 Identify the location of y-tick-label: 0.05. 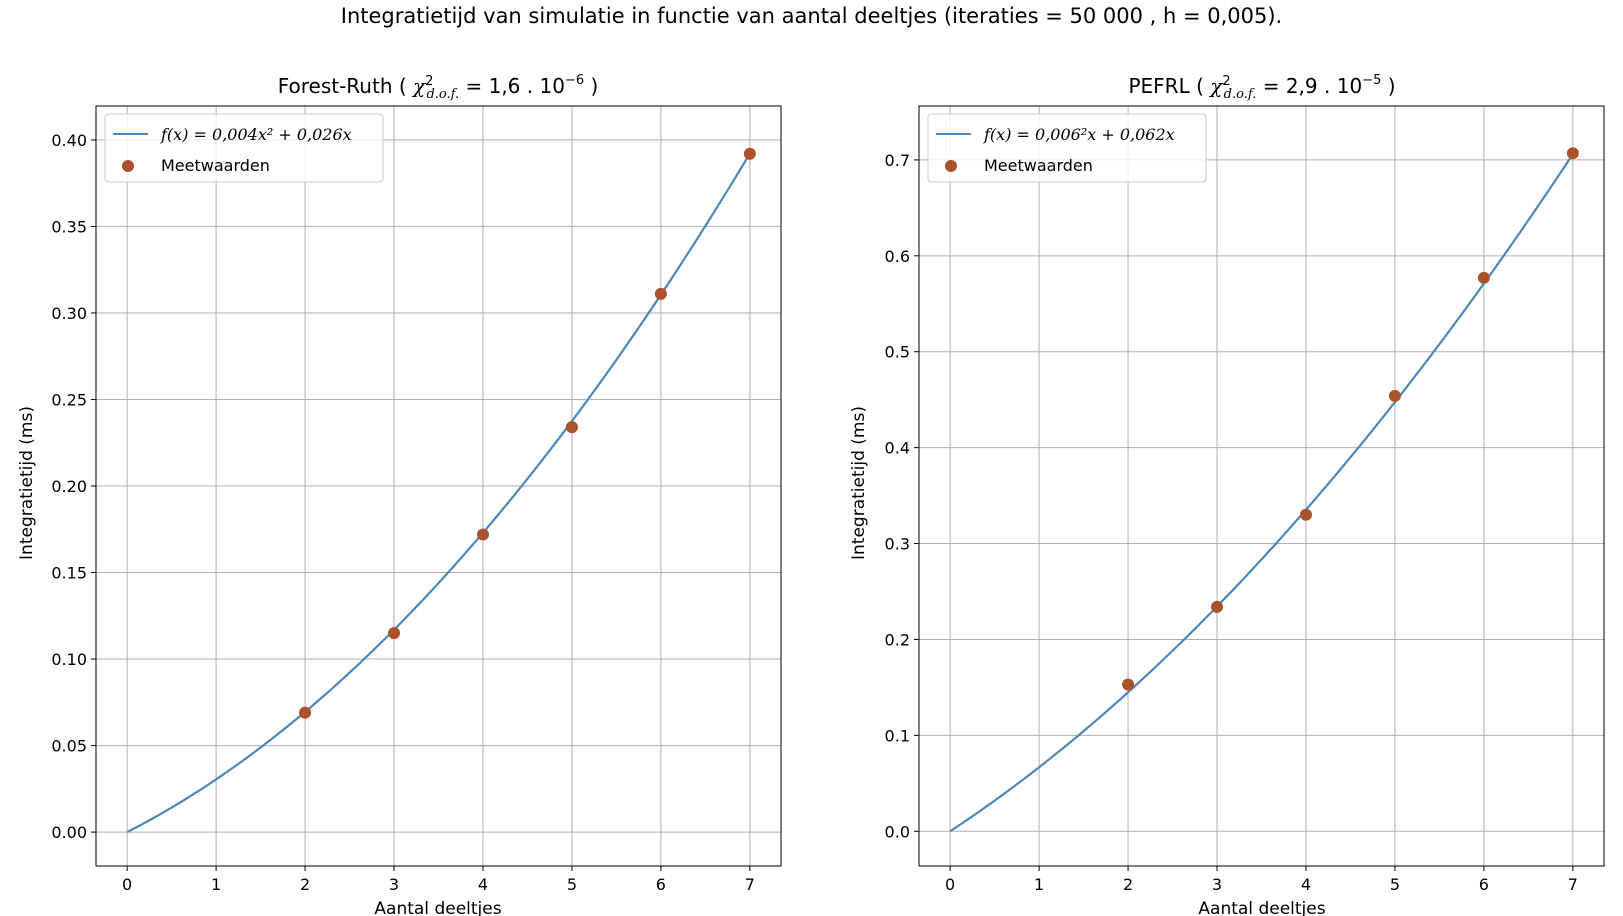
(69, 746).